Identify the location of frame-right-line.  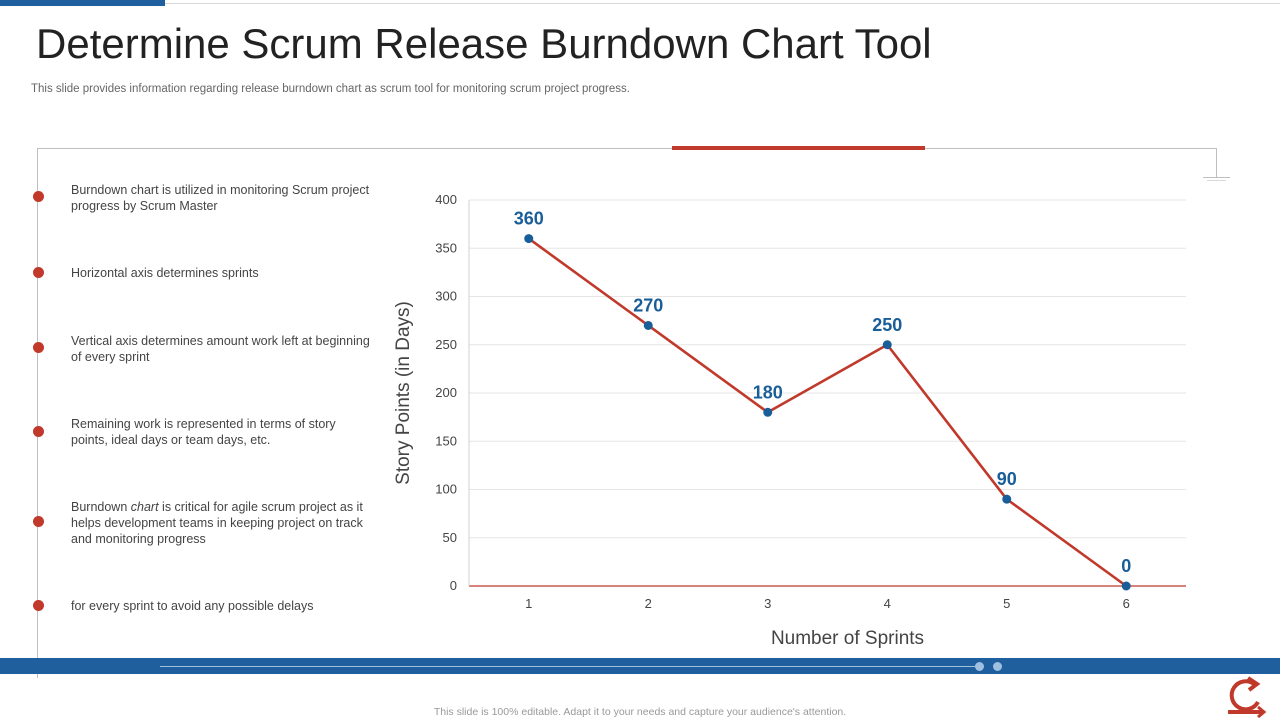
(1216, 163).